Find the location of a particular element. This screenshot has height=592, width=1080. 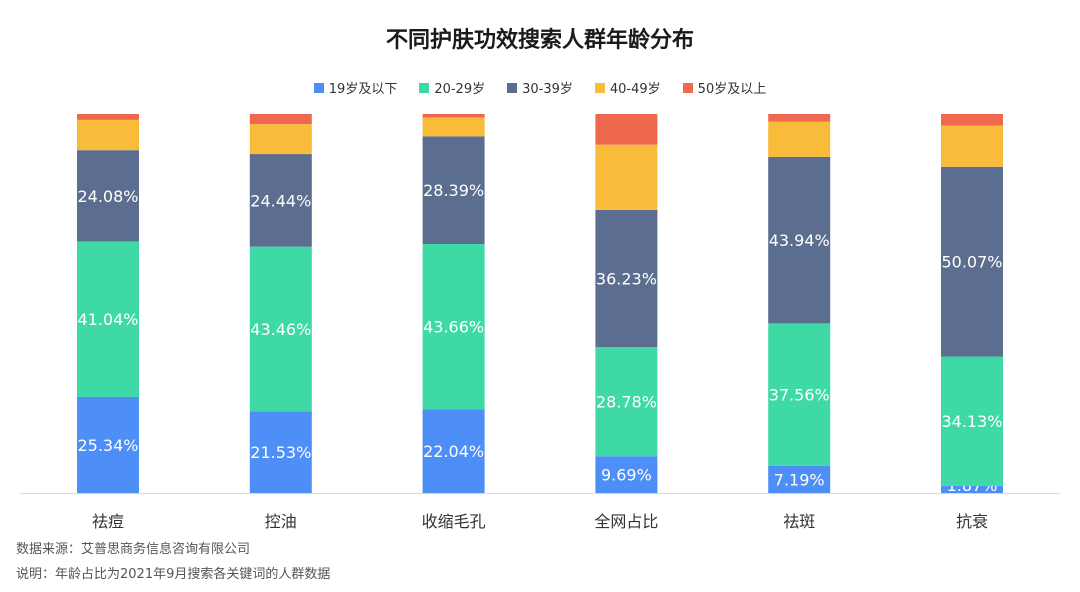

data-label: 7.19% is located at coordinates (799, 479).